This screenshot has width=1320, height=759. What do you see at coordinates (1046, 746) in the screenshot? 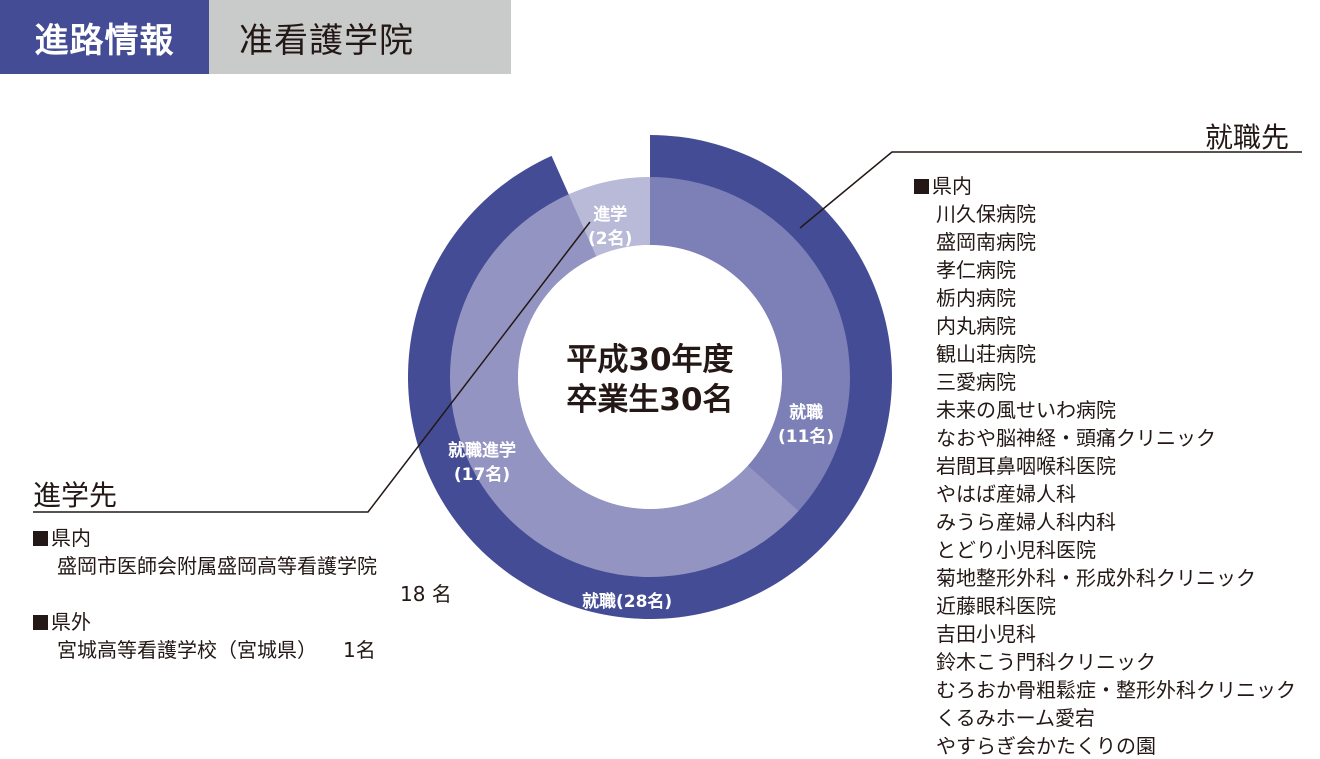
I see `employment-list-item: やすらぎ会かたくりの園` at bounding box center [1046, 746].